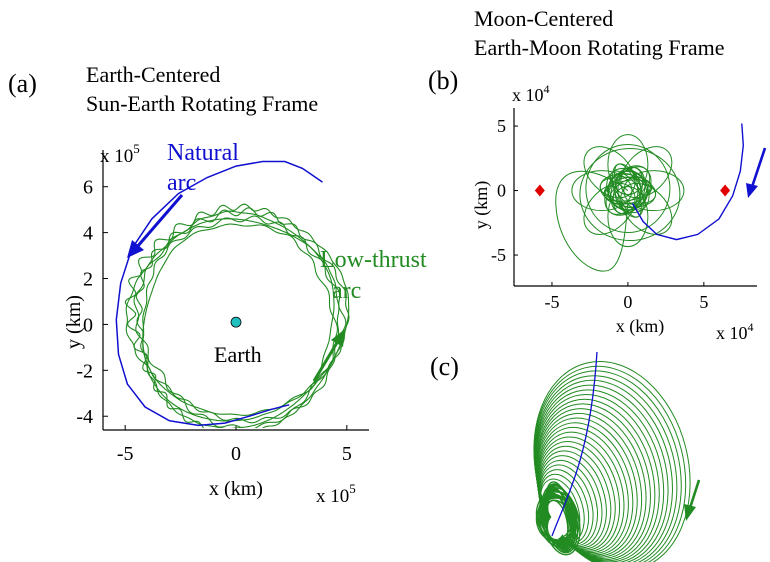 This screenshot has height=562, width=770. I want to click on panel-a-earth-label: Earth, so click(238, 354).